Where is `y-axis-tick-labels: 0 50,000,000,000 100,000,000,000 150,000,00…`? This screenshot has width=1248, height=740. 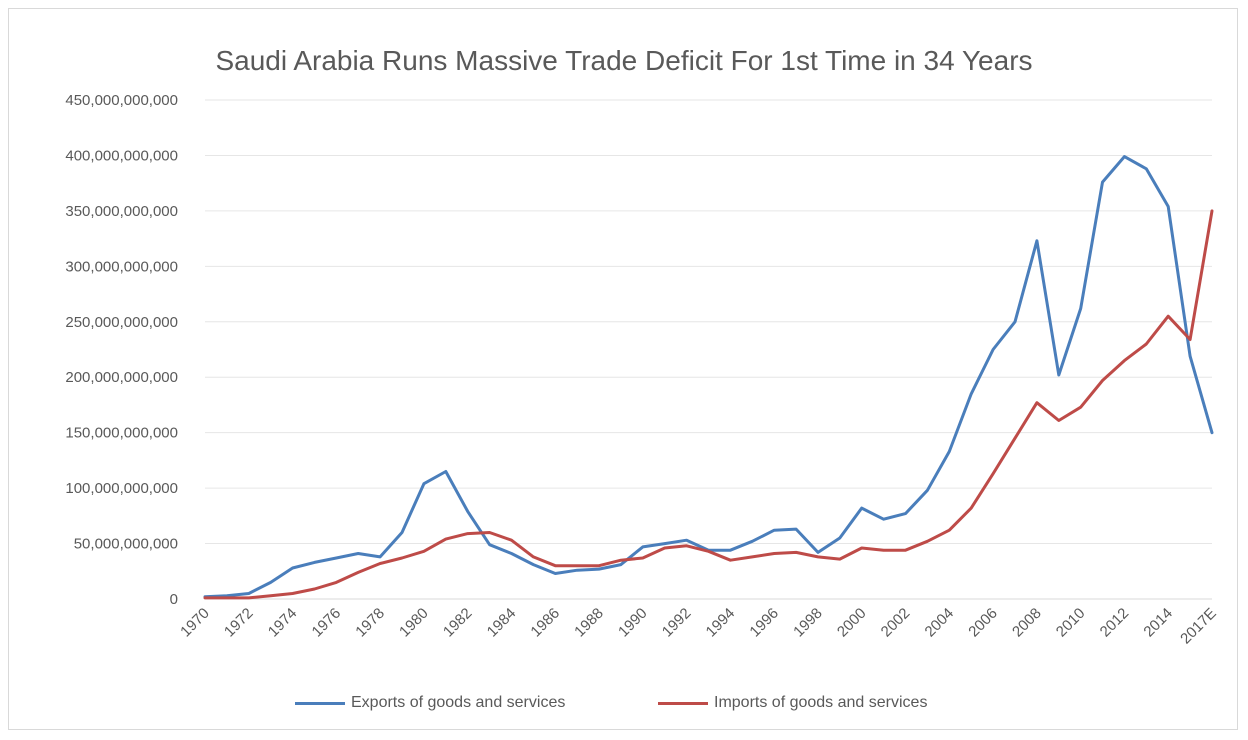
y-axis-tick-labels: 0 50,000,000,000 100,000,000,000 150,000,00… is located at coordinates (121, 350).